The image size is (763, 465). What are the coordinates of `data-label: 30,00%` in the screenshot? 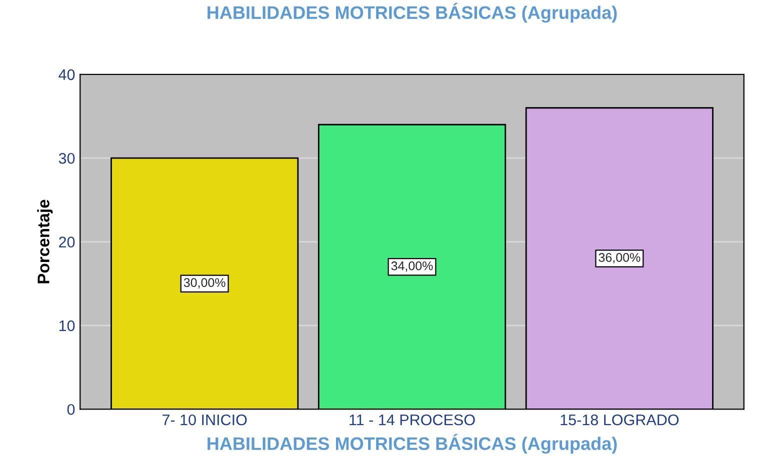 It's located at (205, 283).